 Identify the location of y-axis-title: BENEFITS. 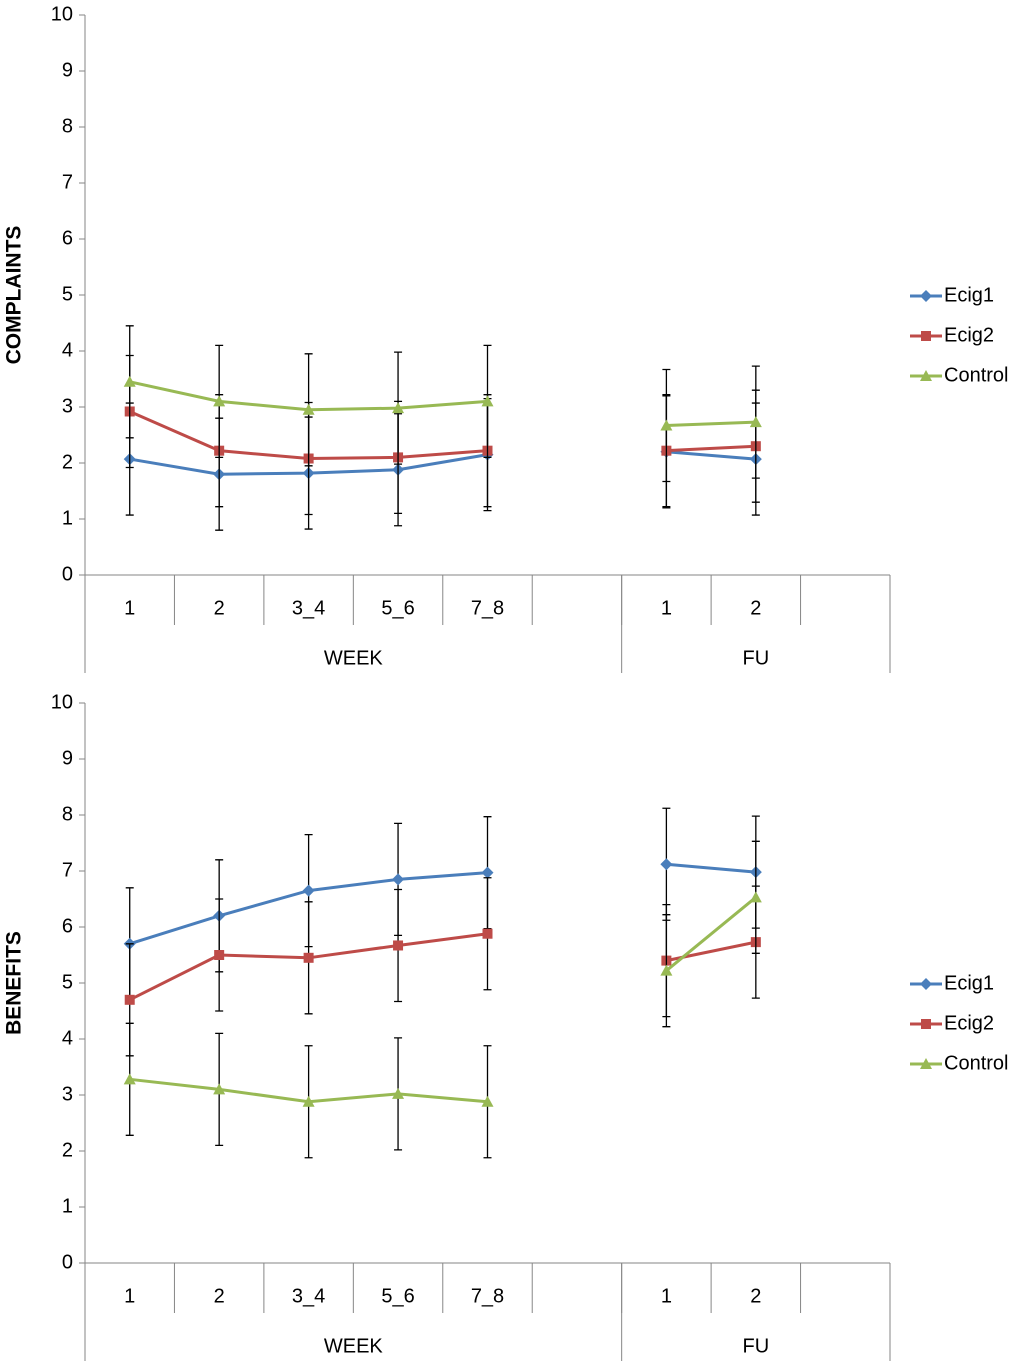
(14, 983).